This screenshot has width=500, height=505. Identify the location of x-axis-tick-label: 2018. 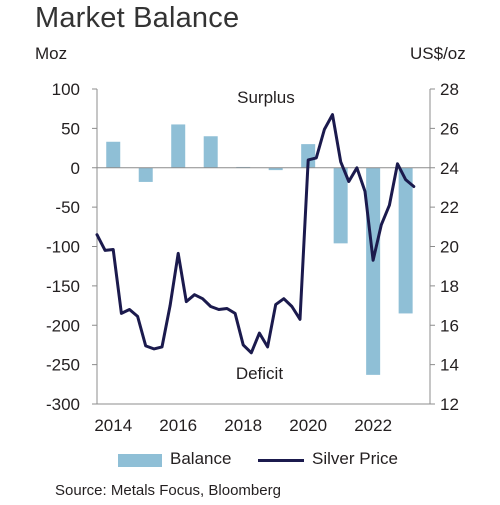
(243, 425).